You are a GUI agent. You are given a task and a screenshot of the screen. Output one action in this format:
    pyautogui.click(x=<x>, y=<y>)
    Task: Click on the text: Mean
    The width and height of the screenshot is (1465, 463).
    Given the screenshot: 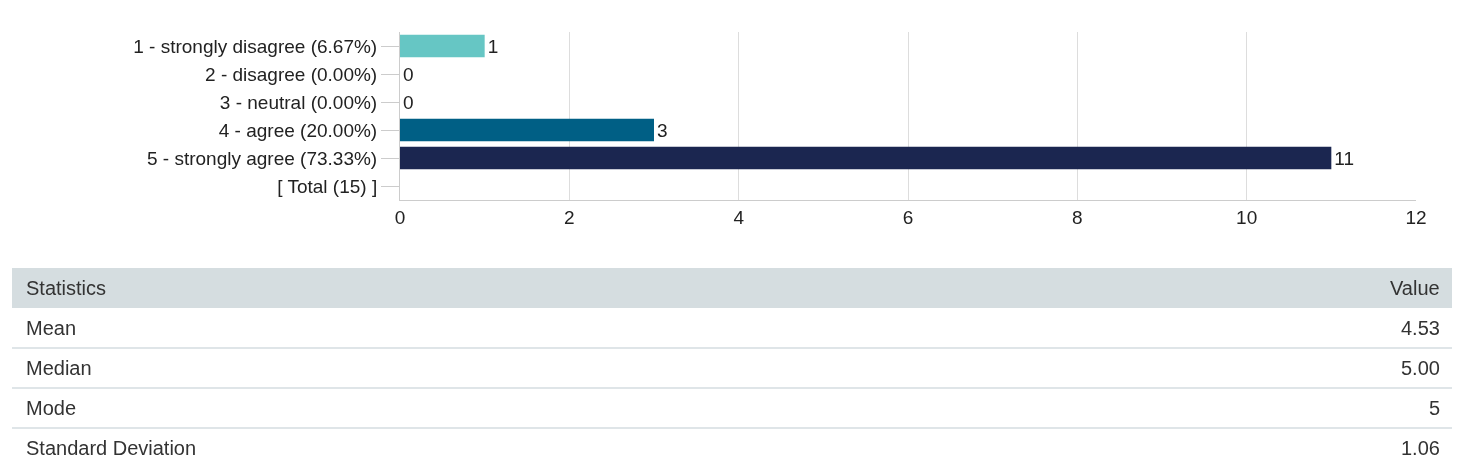 What is the action you would take?
    pyautogui.click(x=51, y=328)
    